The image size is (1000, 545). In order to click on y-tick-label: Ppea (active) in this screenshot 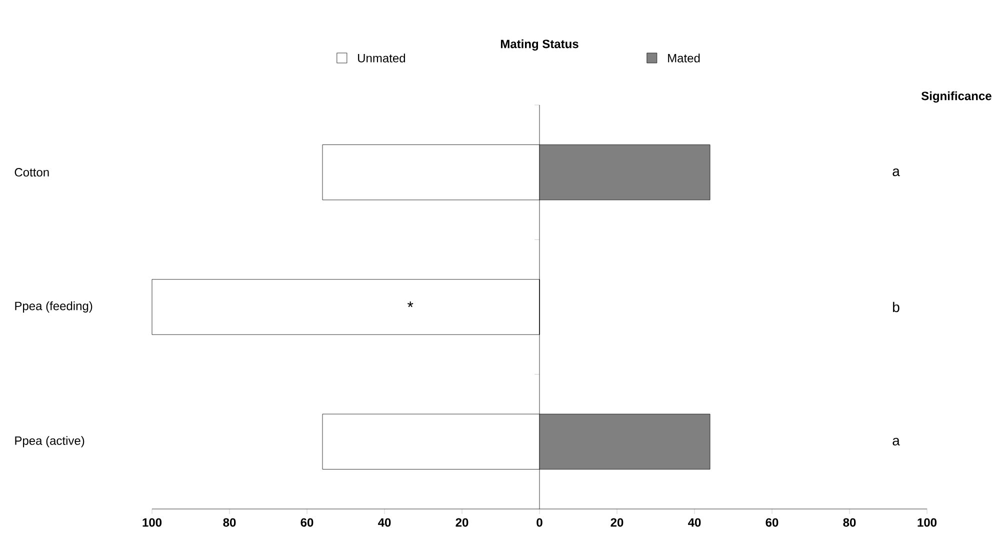, I will do `click(49, 442)`.